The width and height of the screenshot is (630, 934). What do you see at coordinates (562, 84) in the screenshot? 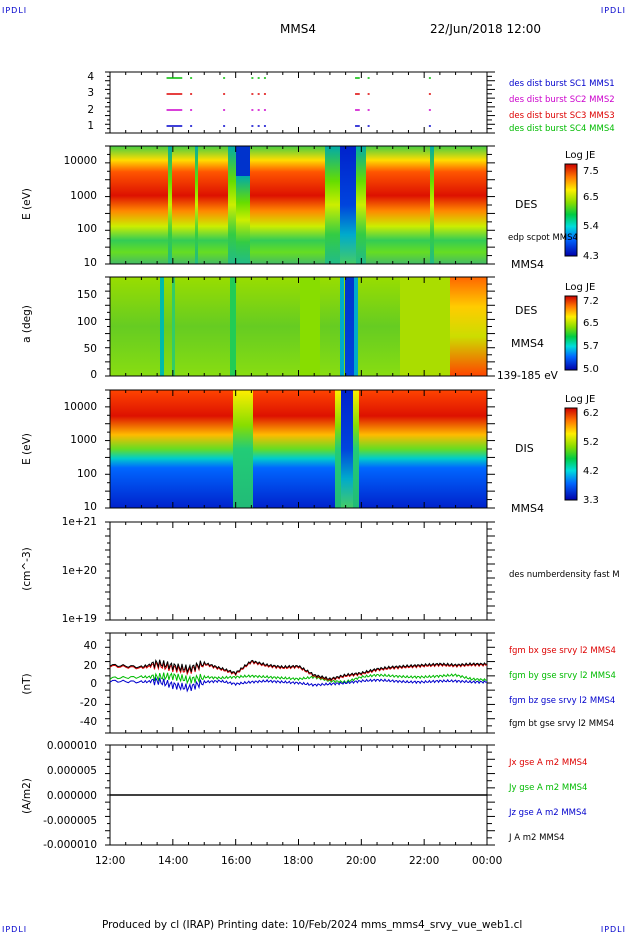
I see `legend-sc1: des dist burst SC1 MMS1` at bounding box center [562, 84].